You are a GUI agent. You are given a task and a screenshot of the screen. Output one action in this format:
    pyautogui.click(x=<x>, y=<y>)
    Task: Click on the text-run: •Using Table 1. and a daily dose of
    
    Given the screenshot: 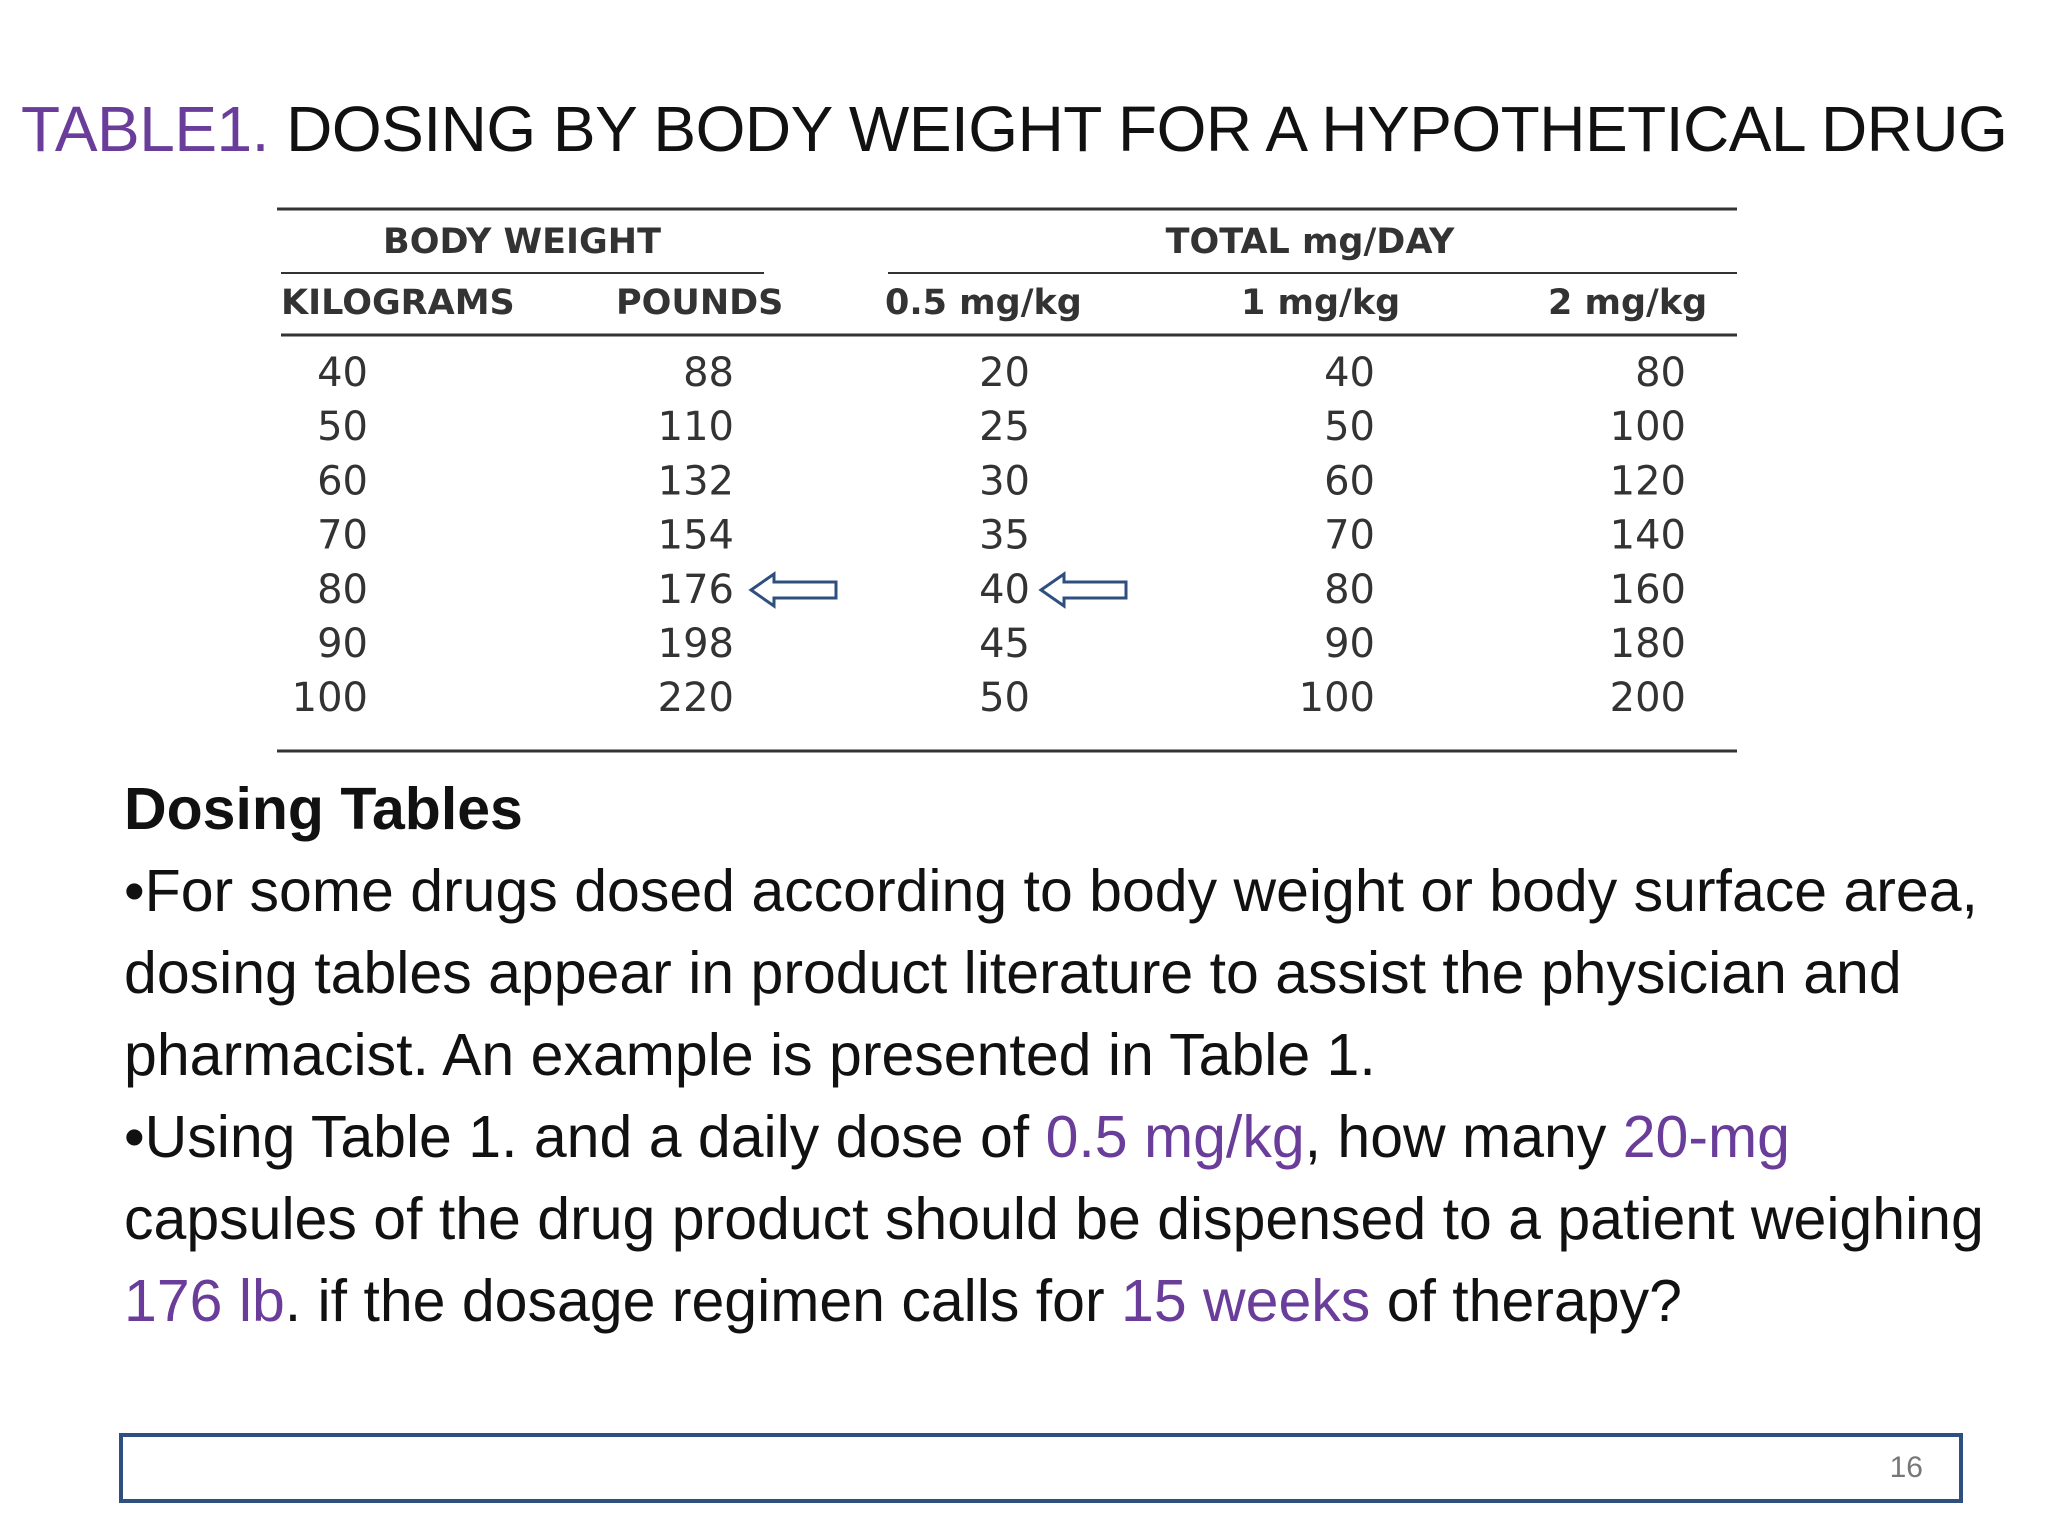 What is the action you would take?
    pyautogui.click(x=585, y=1137)
    